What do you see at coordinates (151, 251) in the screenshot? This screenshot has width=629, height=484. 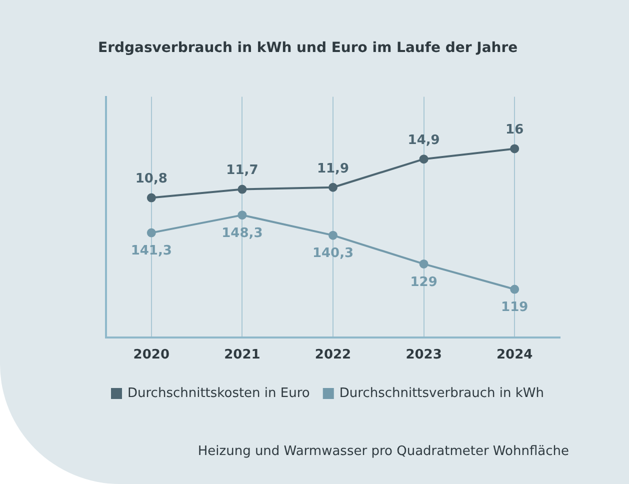 I see `data-label: 141,3` at bounding box center [151, 251].